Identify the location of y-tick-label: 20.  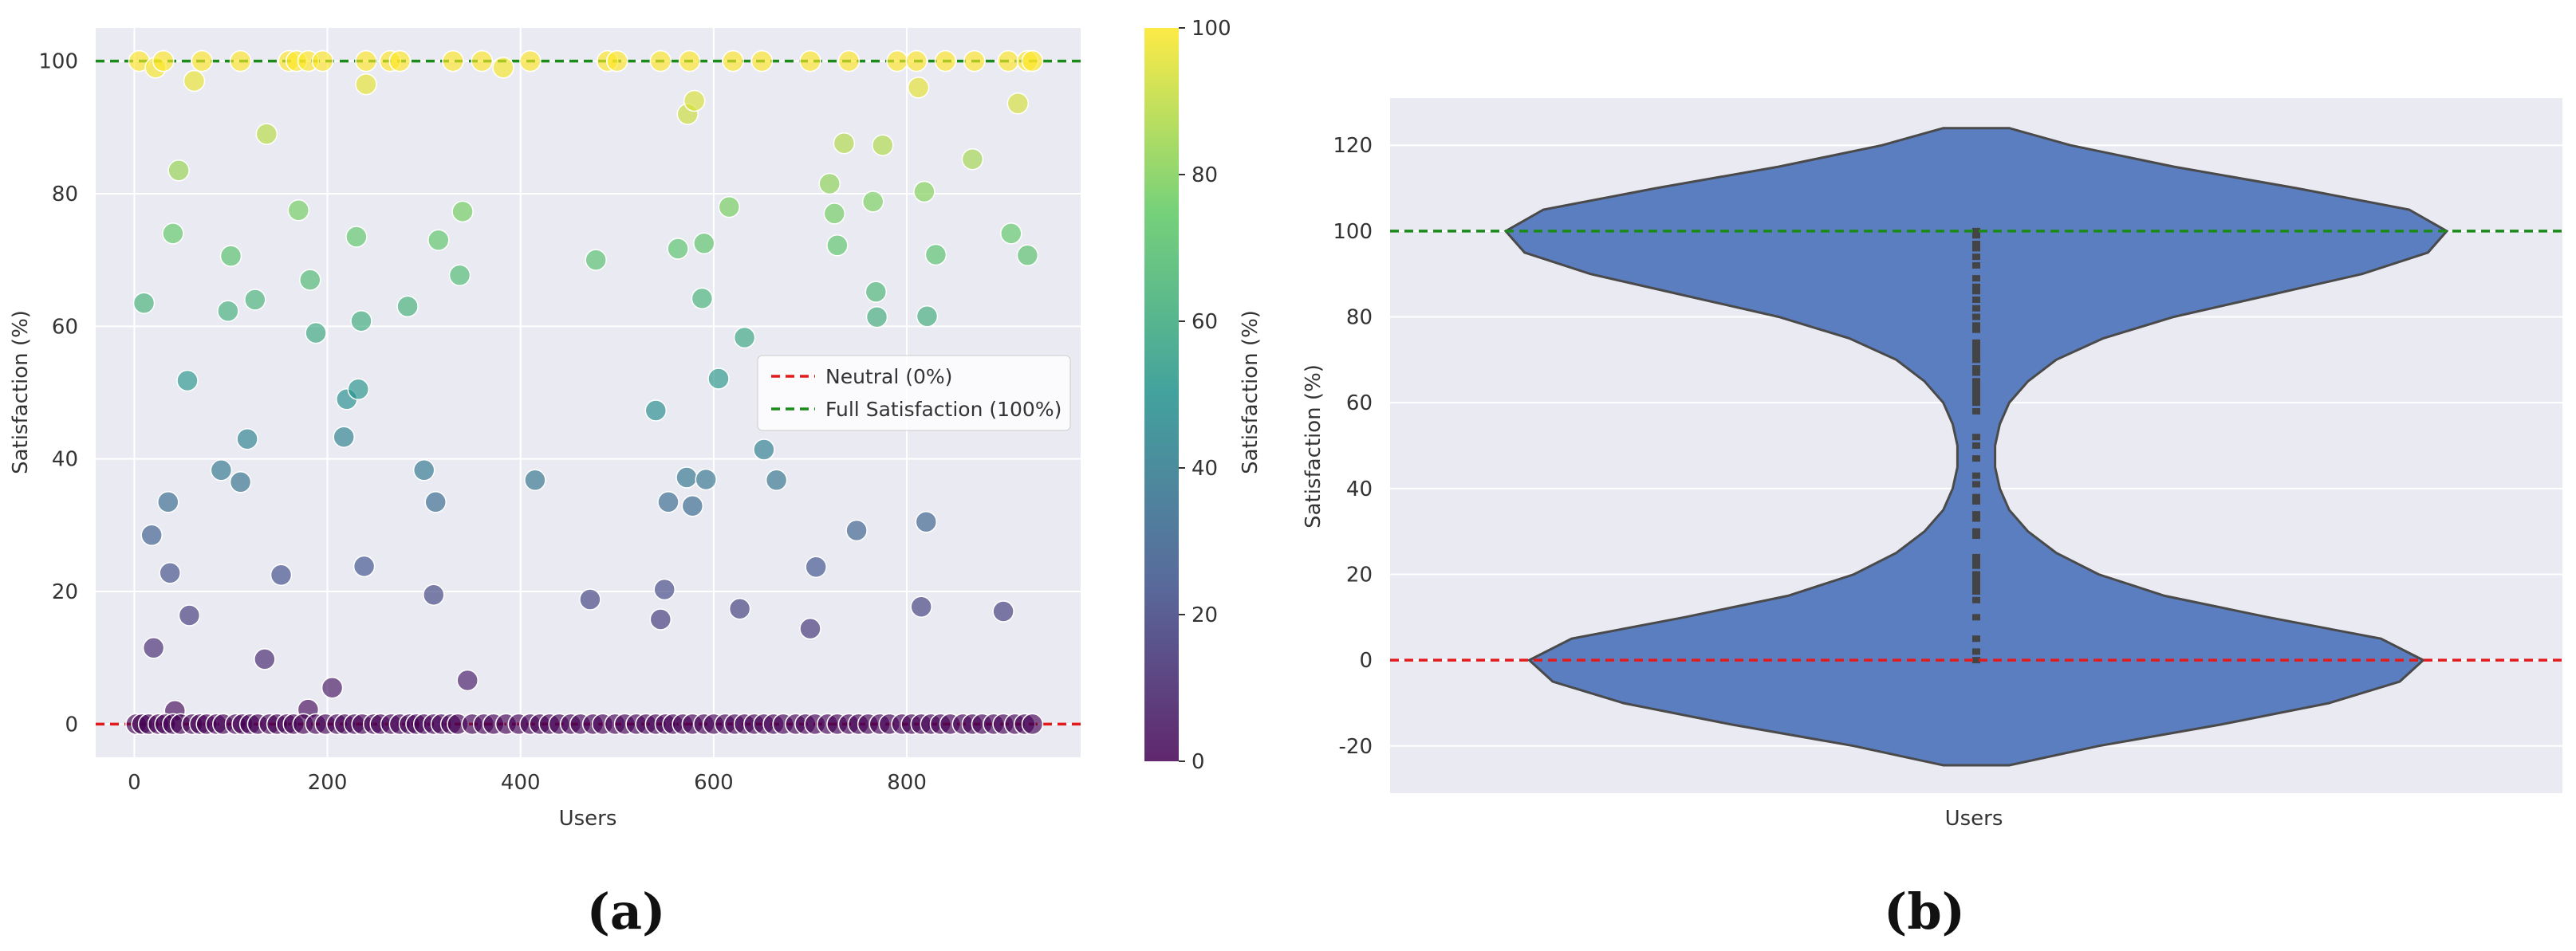
(1359, 575).